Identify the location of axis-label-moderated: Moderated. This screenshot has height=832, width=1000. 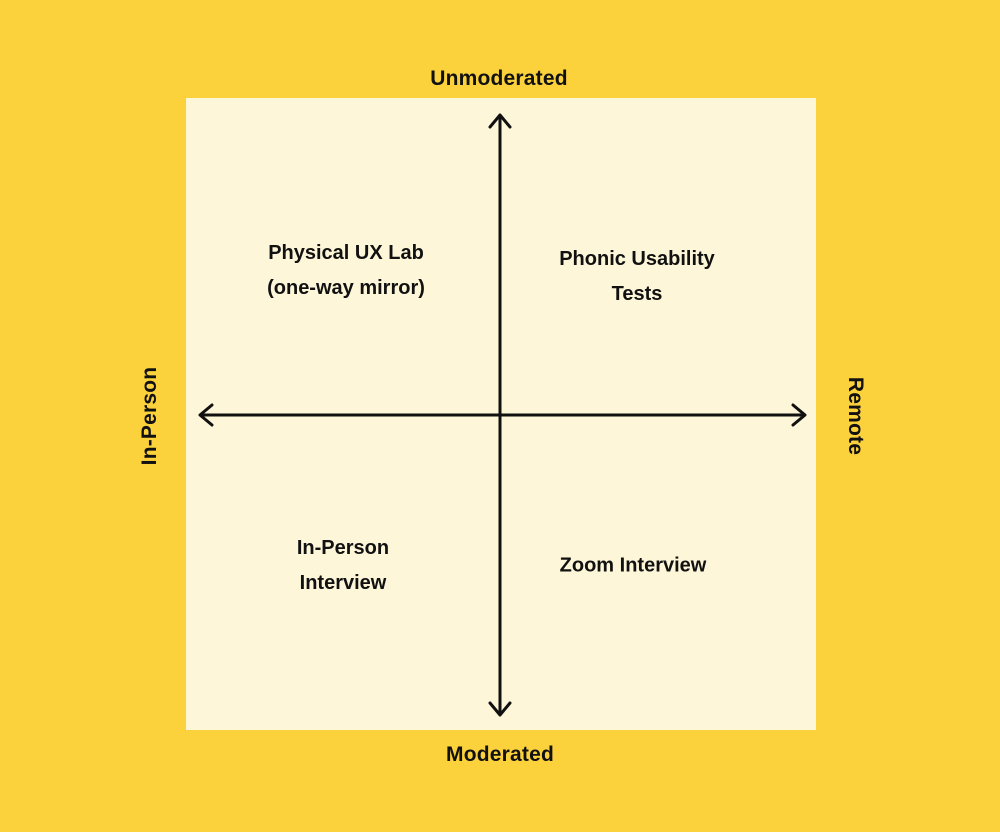
(500, 754).